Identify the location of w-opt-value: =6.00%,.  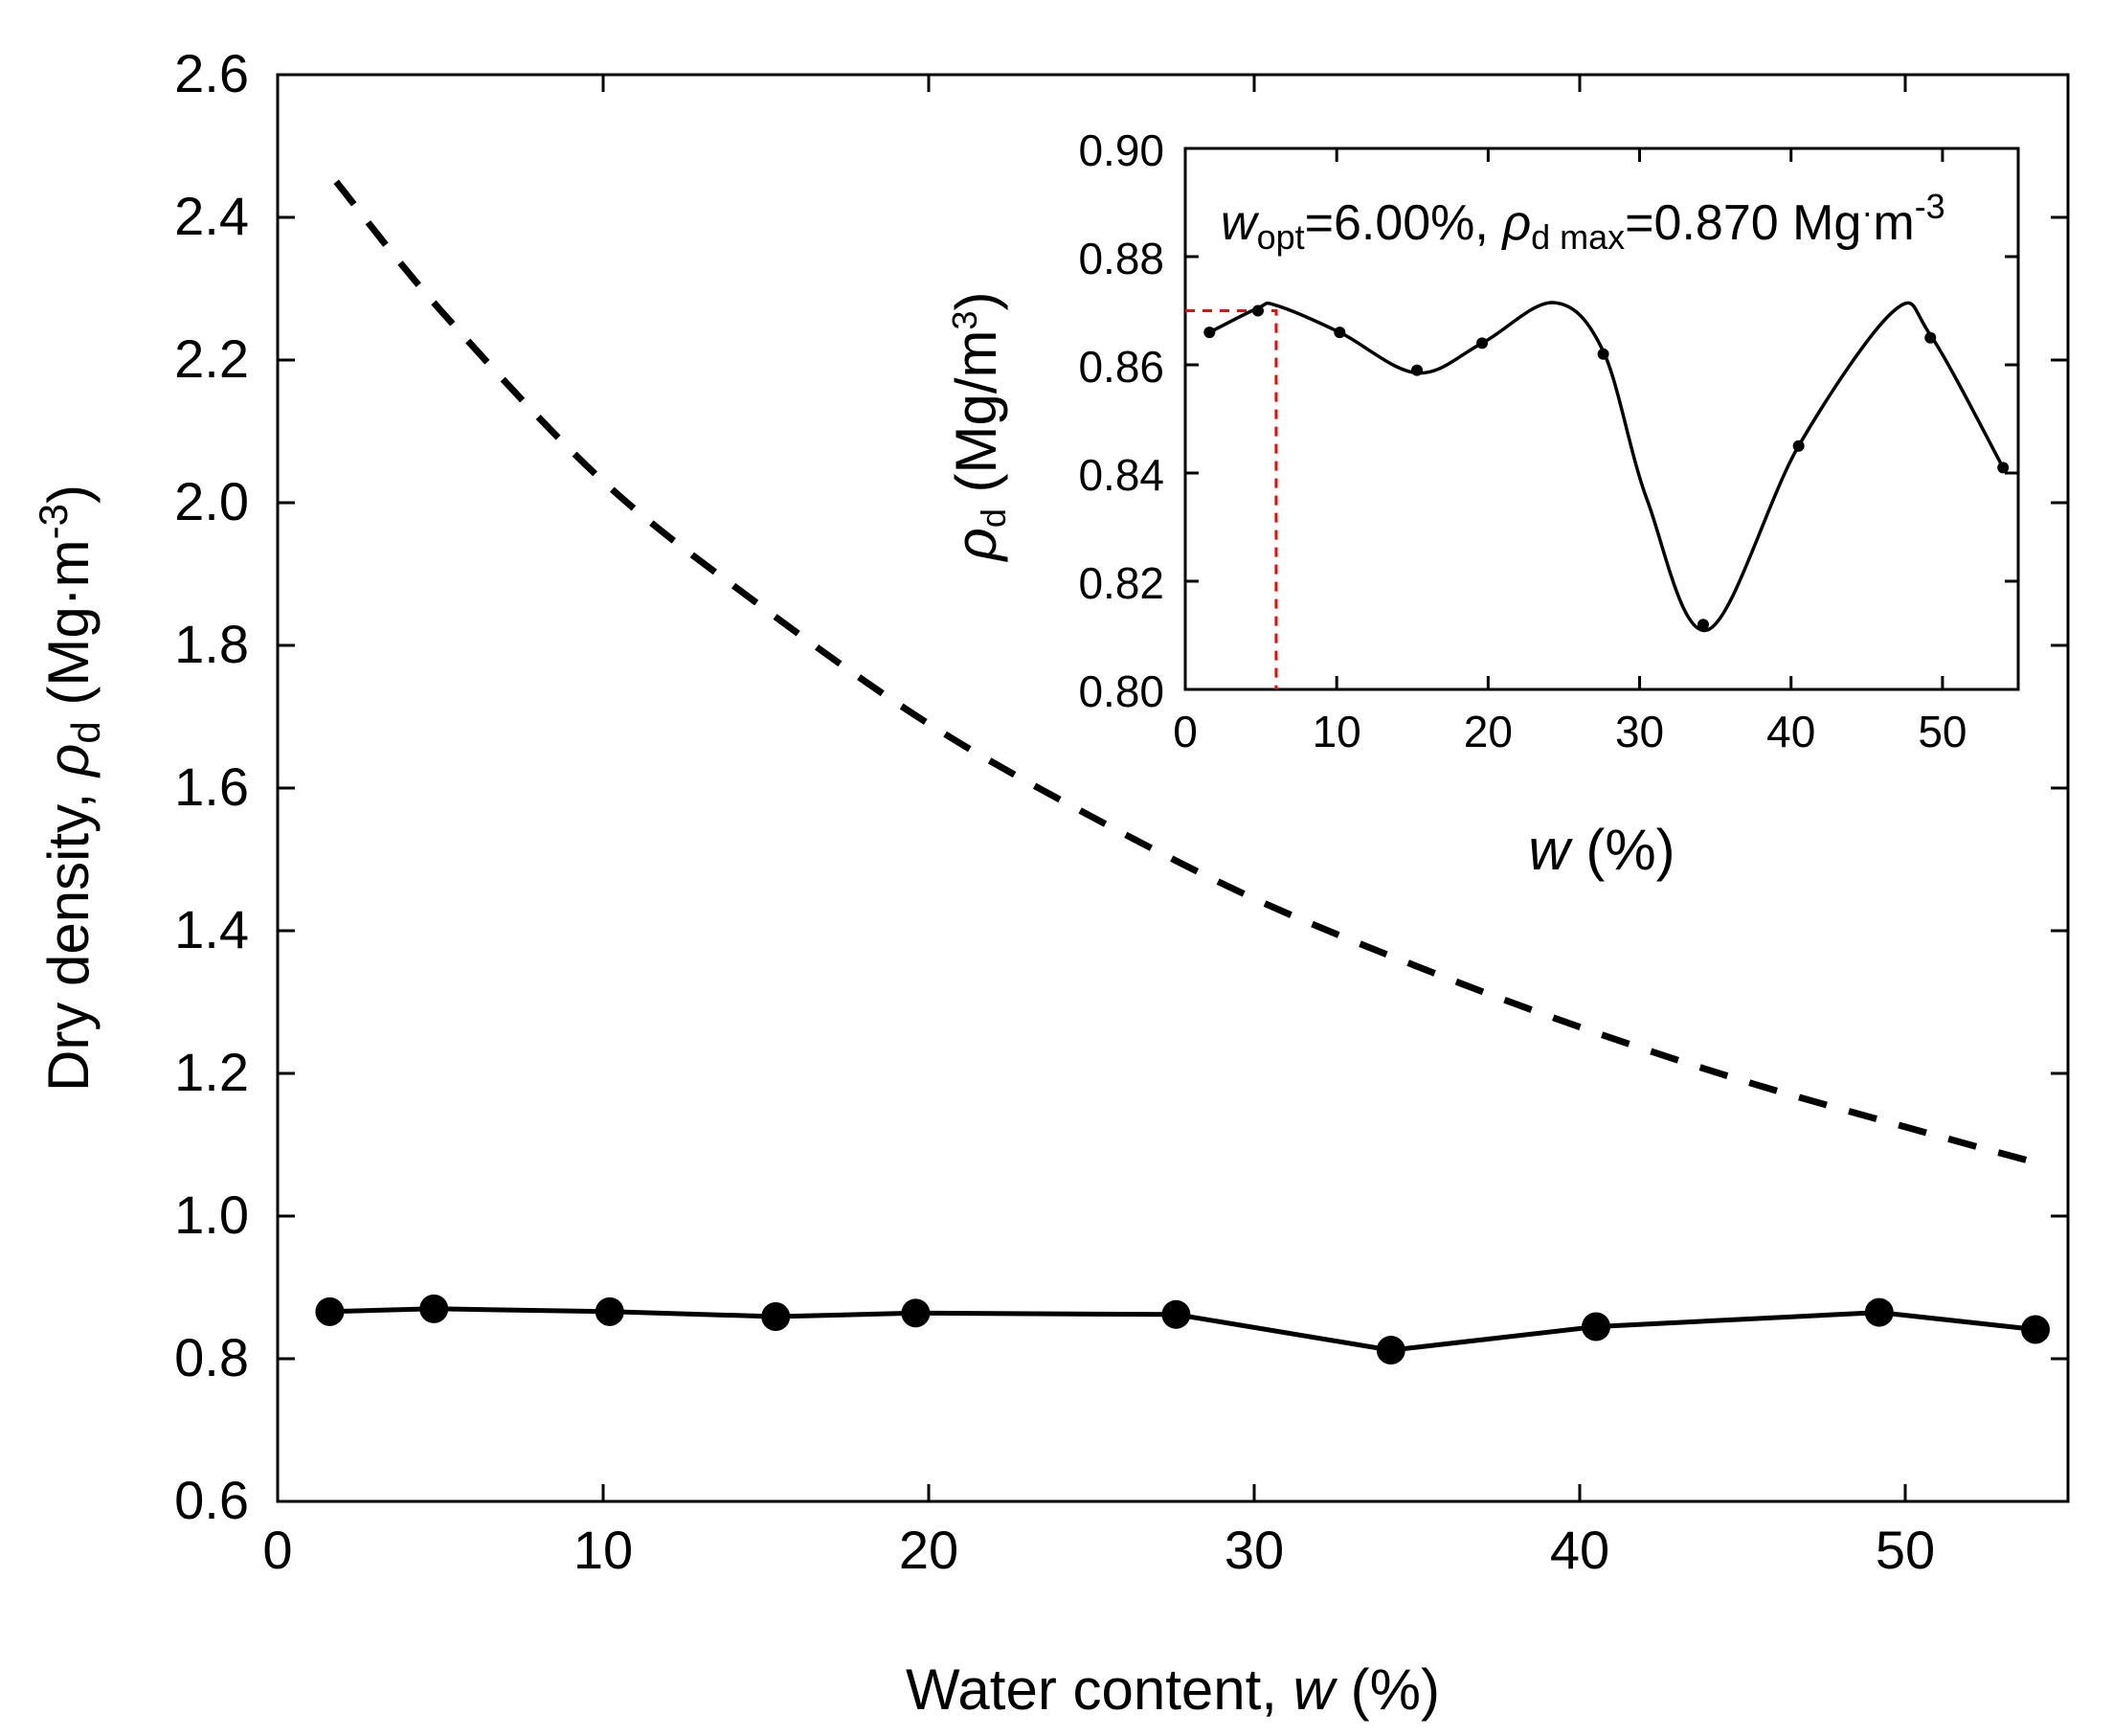
(1404, 223).